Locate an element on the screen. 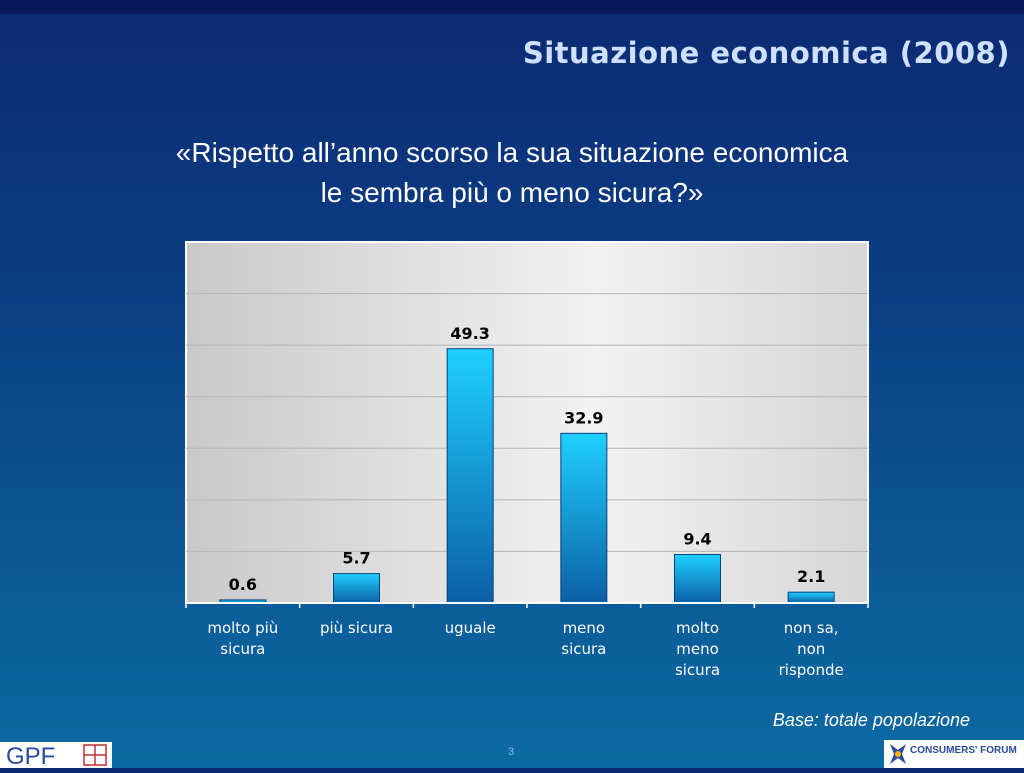 This screenshot has width=1024, height=773. consumers-forum-logo-graphic: CONSUMERS' FORUM is located at coordinates (953, 754).